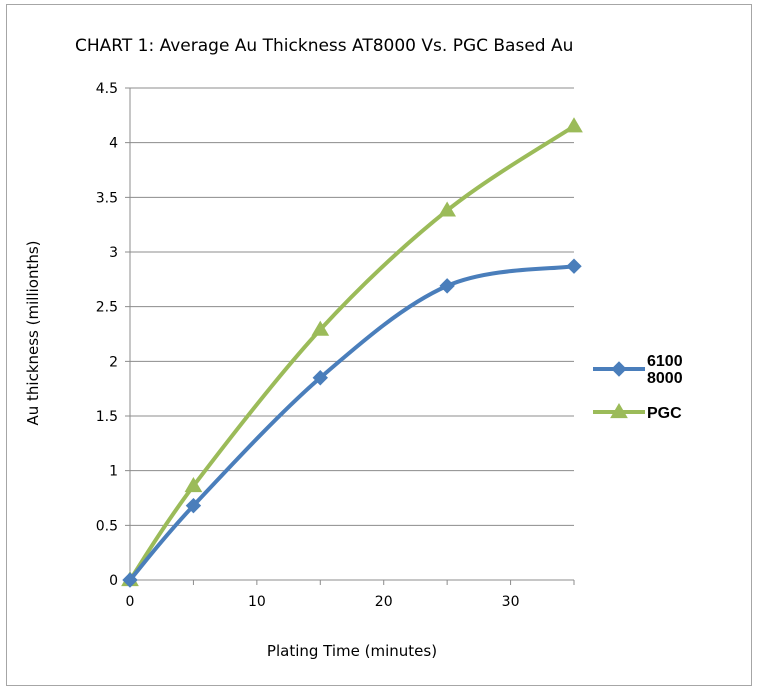  Describe the element at coordinates (107, 308) in the screenshot. I see `y-tick-label: 2.5` at that location.